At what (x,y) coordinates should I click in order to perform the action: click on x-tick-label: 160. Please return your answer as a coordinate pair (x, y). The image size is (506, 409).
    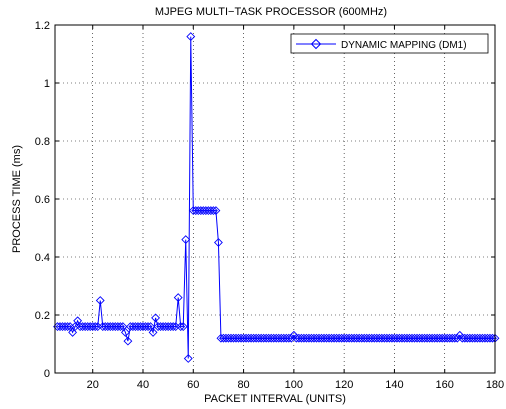
    Looking at the image, I should click on (445, 385).